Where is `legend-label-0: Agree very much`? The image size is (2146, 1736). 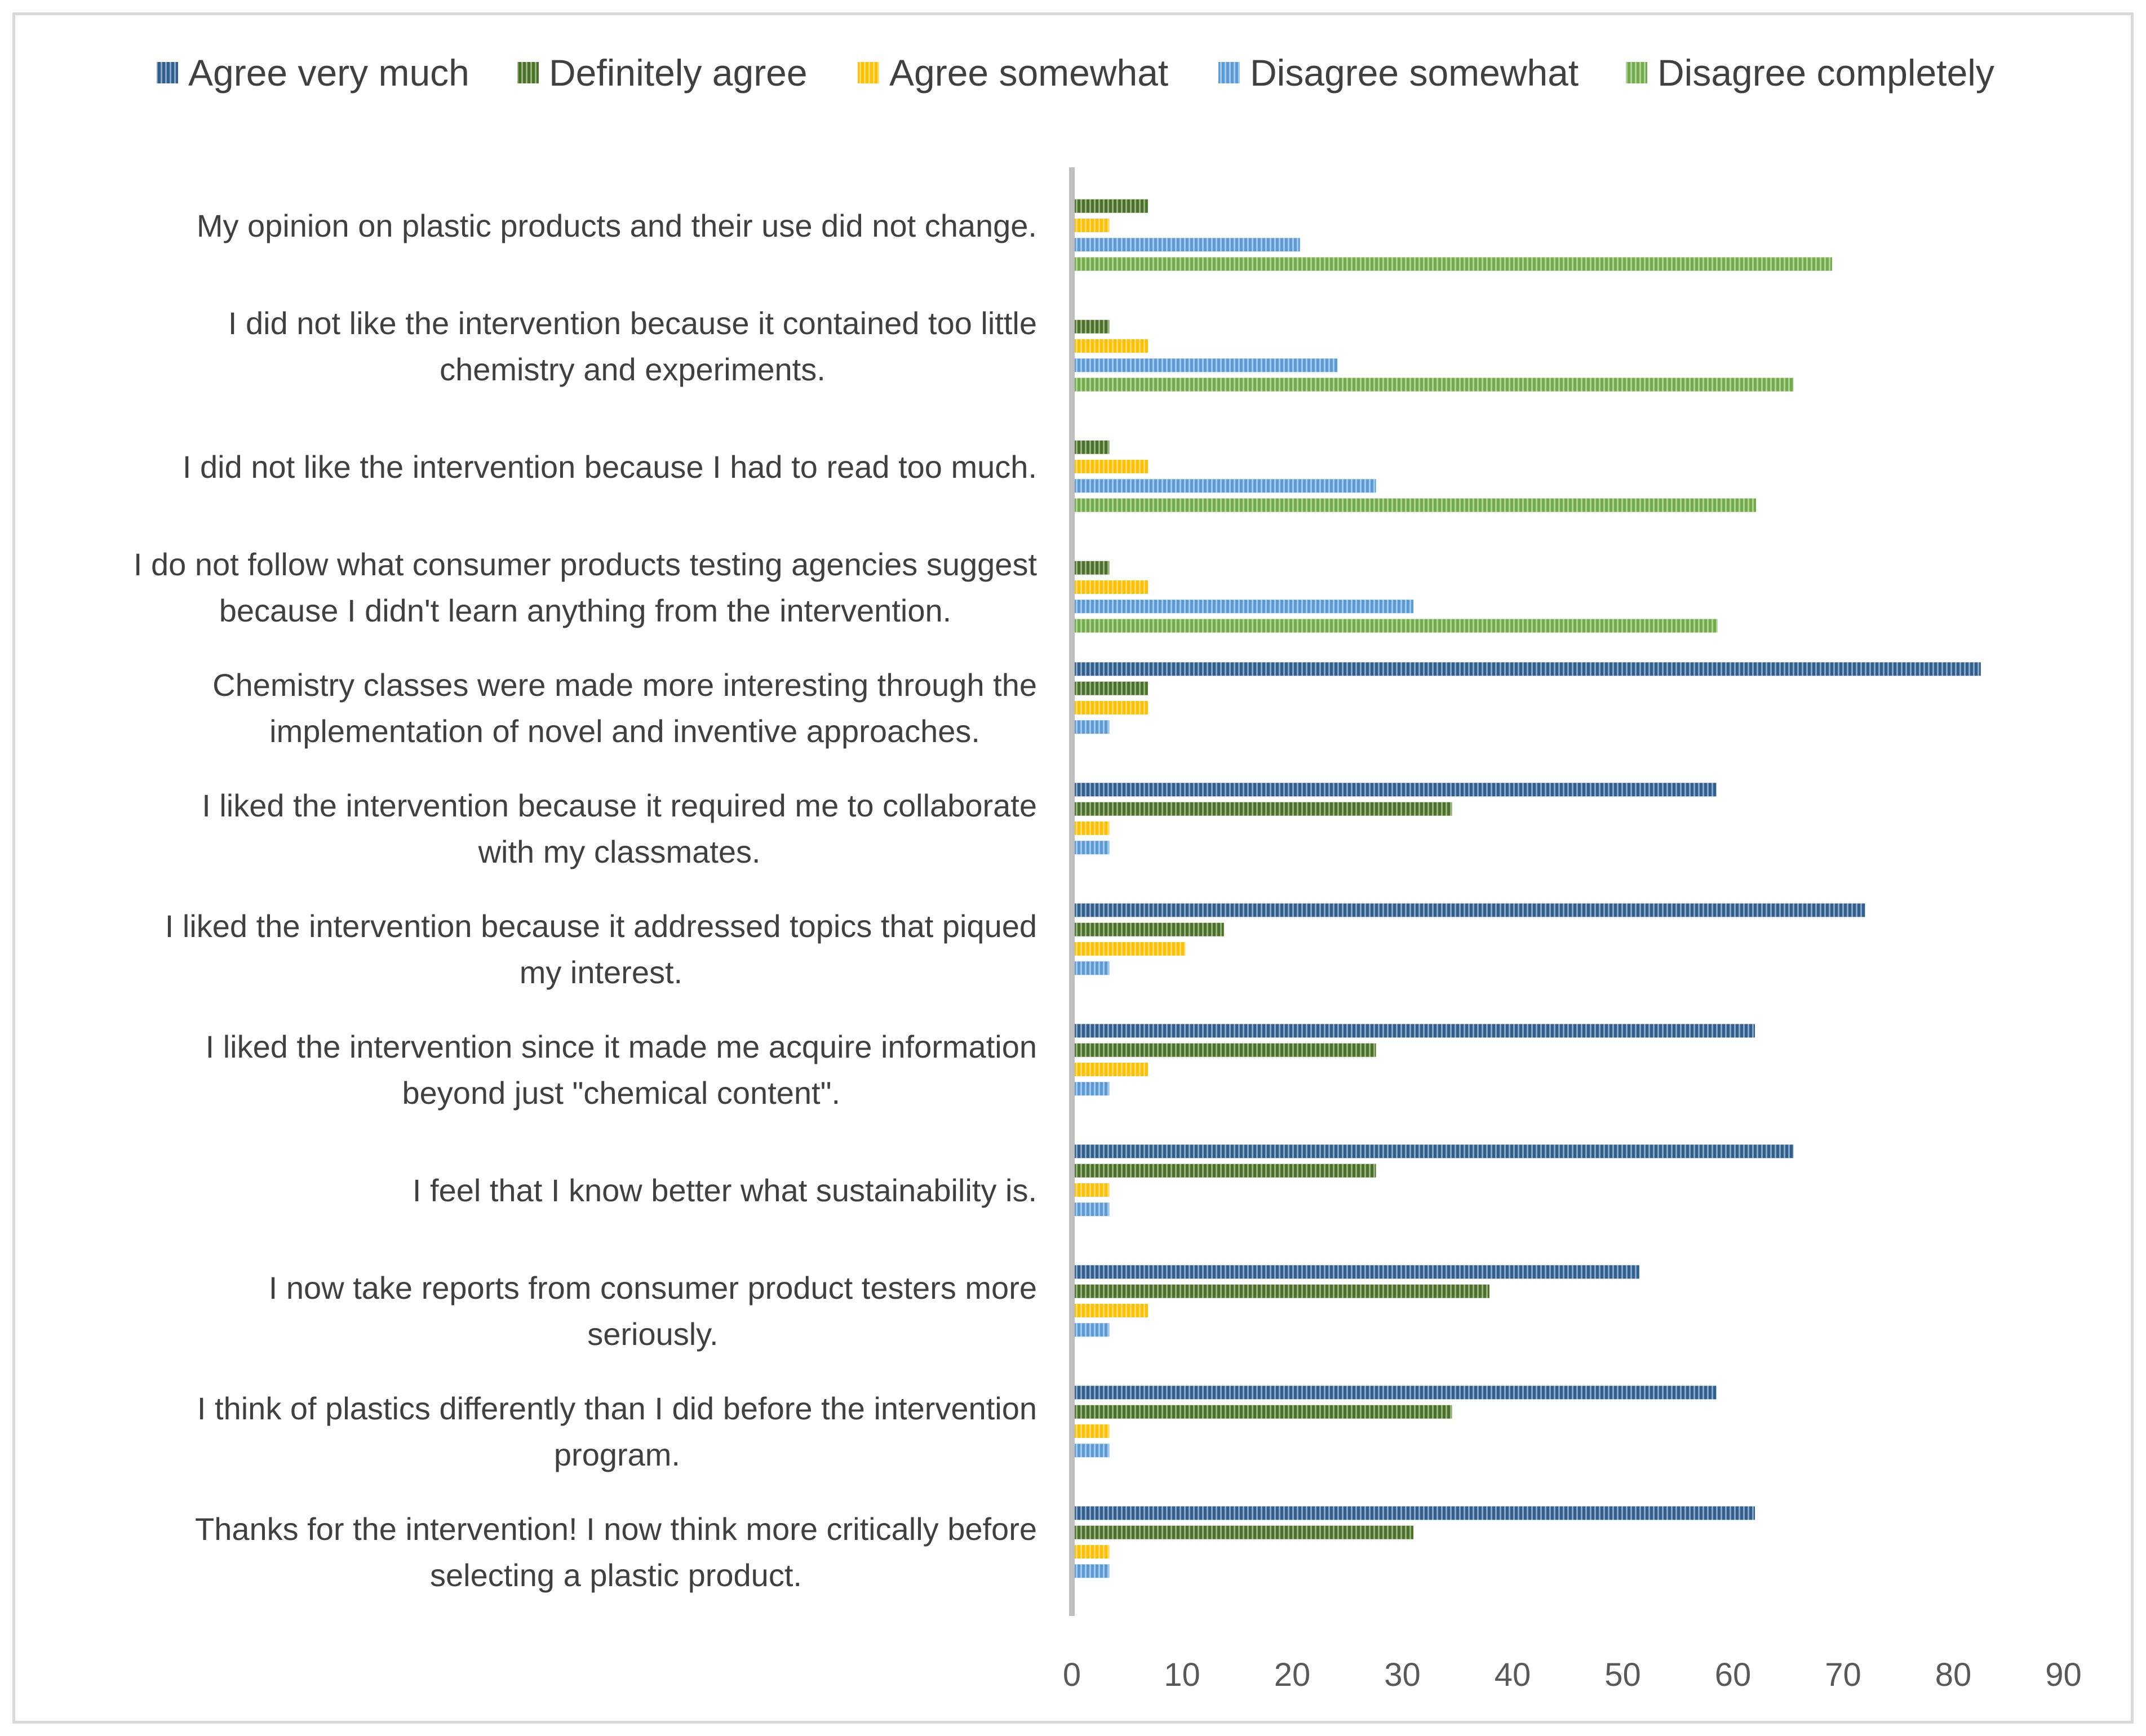
legend-label-0: Agree very much is located at coordinates (328, 73).